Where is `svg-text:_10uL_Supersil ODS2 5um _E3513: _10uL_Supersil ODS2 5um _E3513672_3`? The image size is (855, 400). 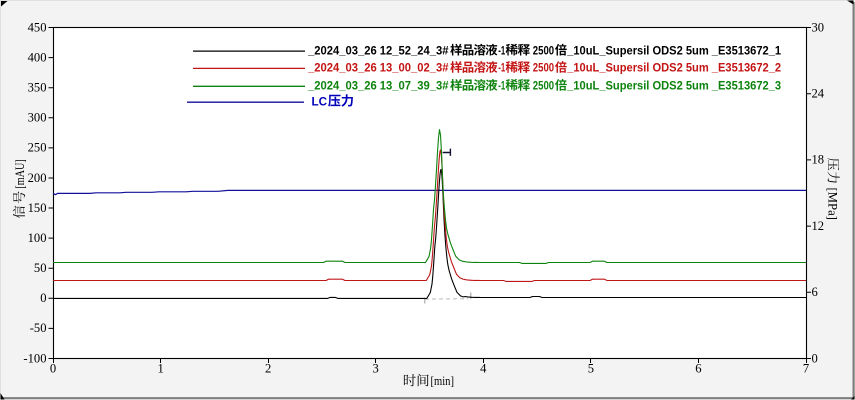
svg-text:_10uL_Supersil ODS2 5um _E3513: _10uL_Supersil ODS2 5um _E3513672_3 is located at coordinates (673, 86).